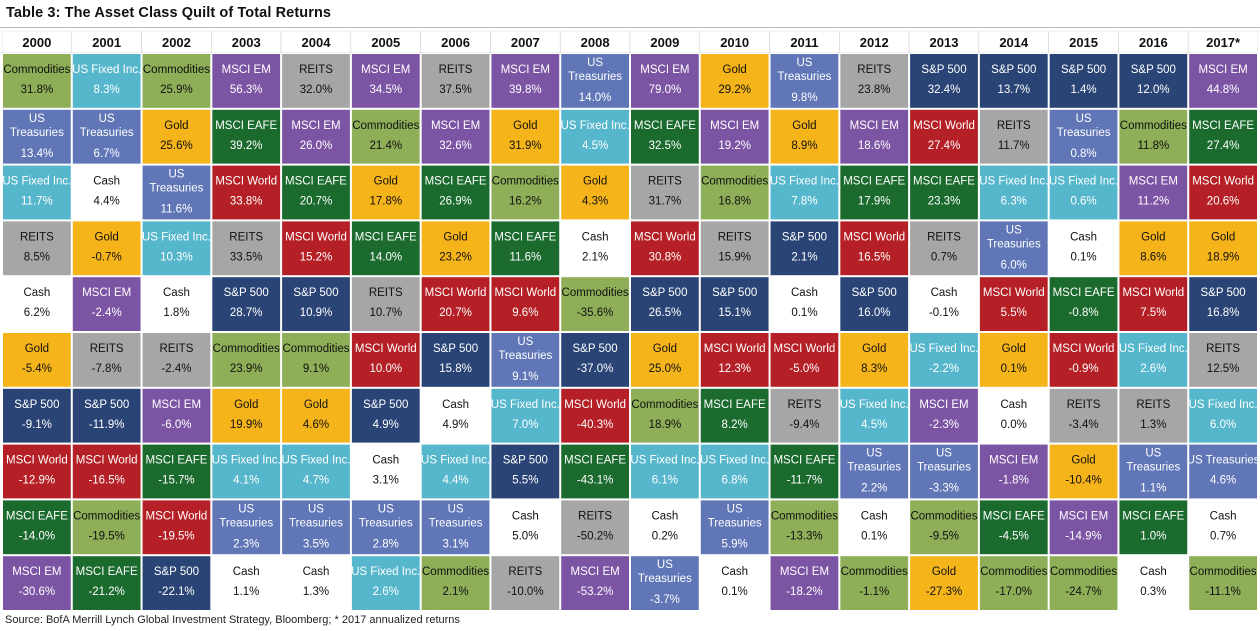 The height and width of the screenshot is (631, 1260). Describe the element at coordinates (664, 42) in the screenshot. I see `year-label: 2009` at that location.